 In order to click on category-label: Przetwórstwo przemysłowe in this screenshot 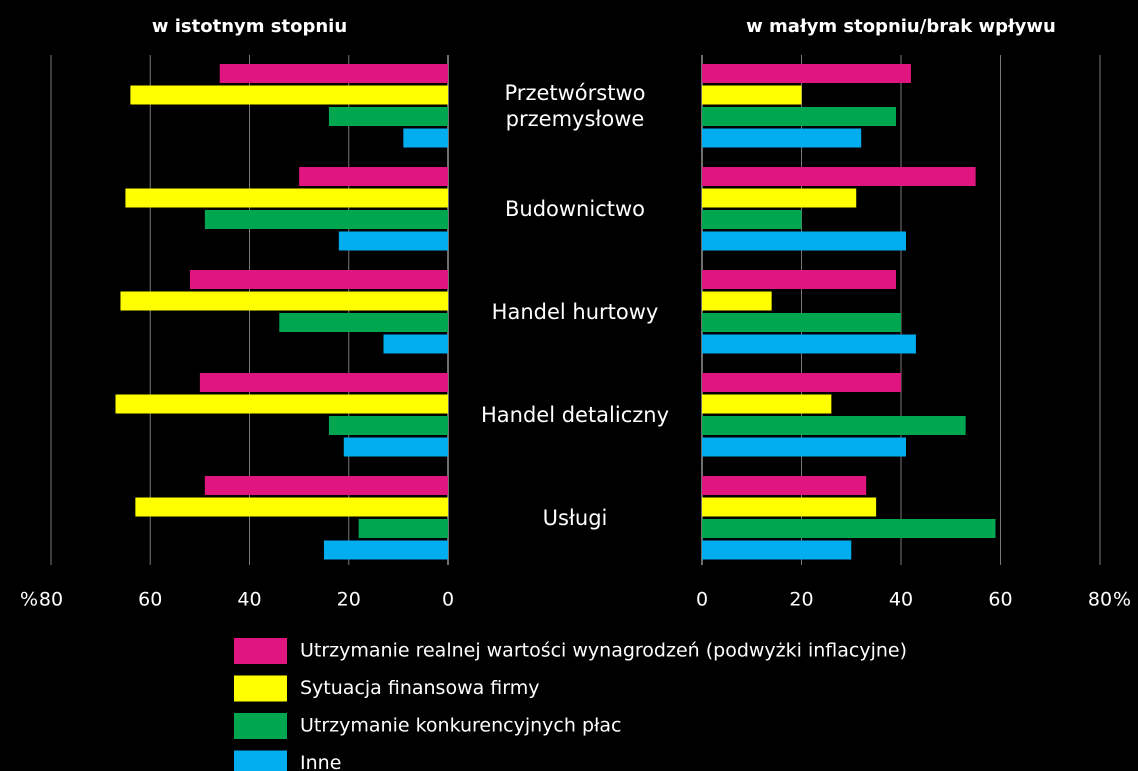, I will do `click(575, 105)`.